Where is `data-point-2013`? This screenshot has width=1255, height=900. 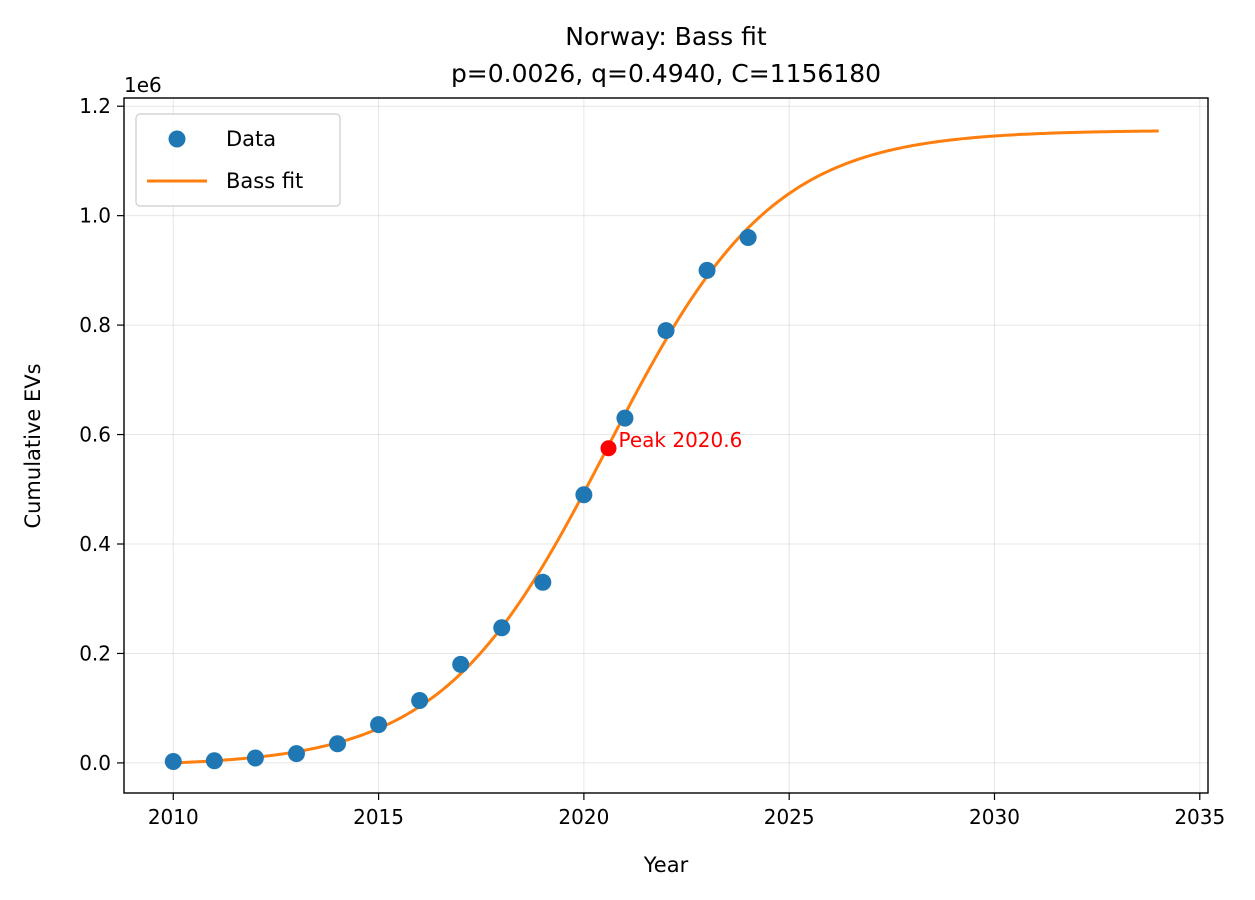 data-point-2013 is located at coordinates (296, 754).